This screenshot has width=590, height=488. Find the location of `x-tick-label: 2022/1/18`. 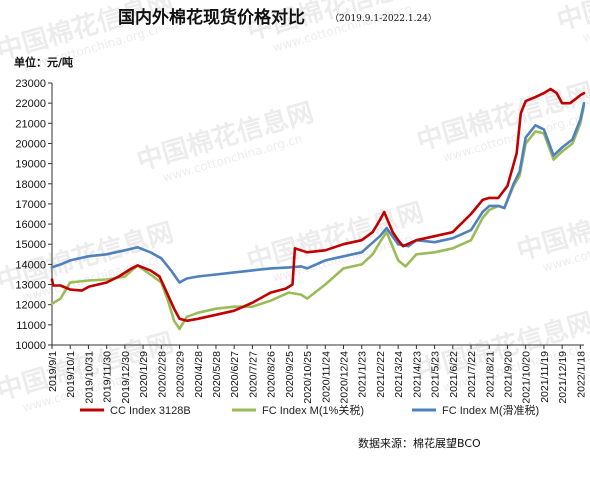

x-tick-label: 2022/1/18 is located at coordinates (581, 374).